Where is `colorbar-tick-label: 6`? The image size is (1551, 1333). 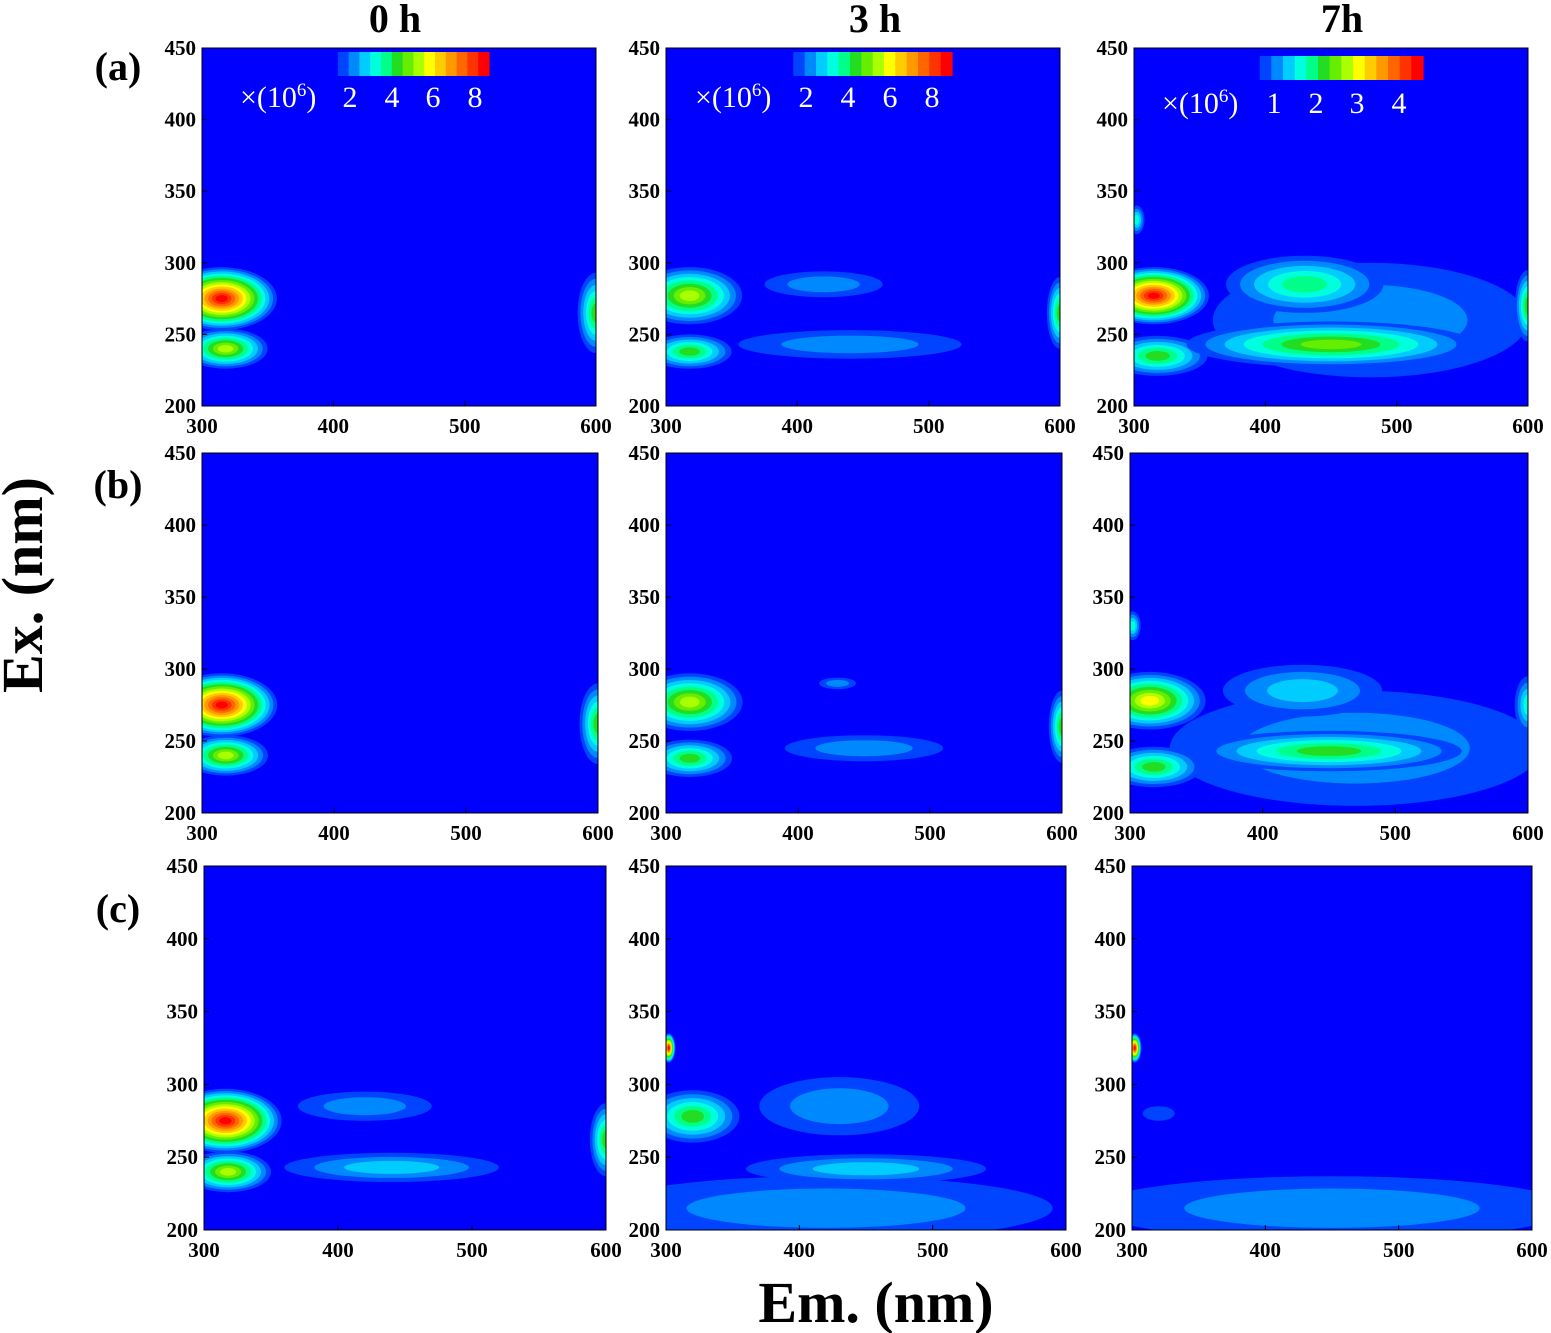
colorbar-tick-label: 6 is located at coordinates (433, 97).